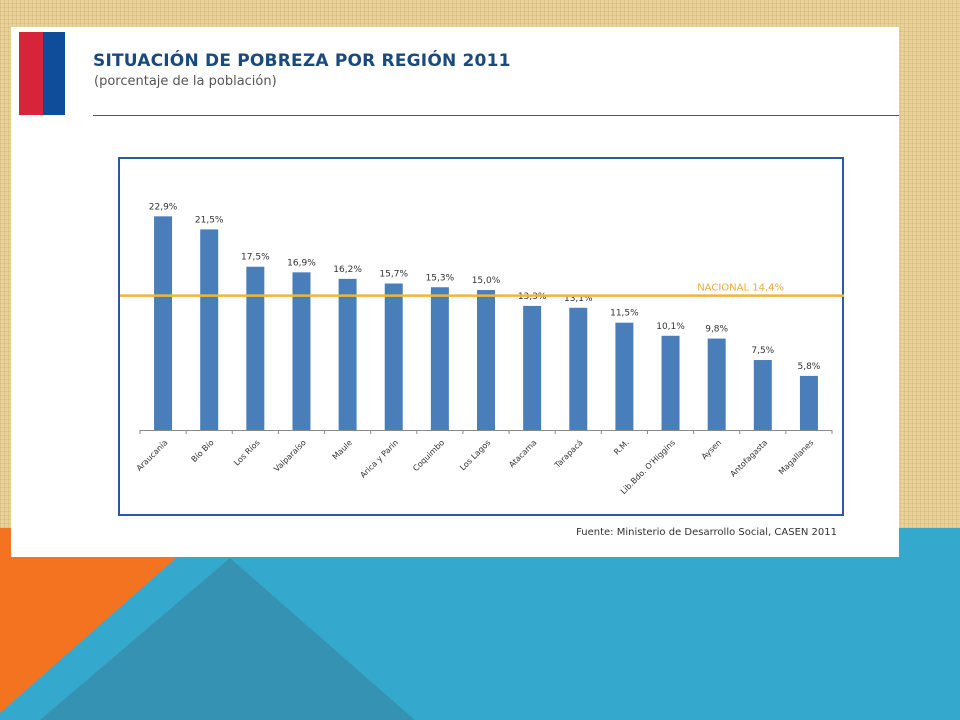  What do you see at coordinates (342, 449) in the screenshot?
I see `x-tick-label-4: Maule` at bounding box center [342, 449].